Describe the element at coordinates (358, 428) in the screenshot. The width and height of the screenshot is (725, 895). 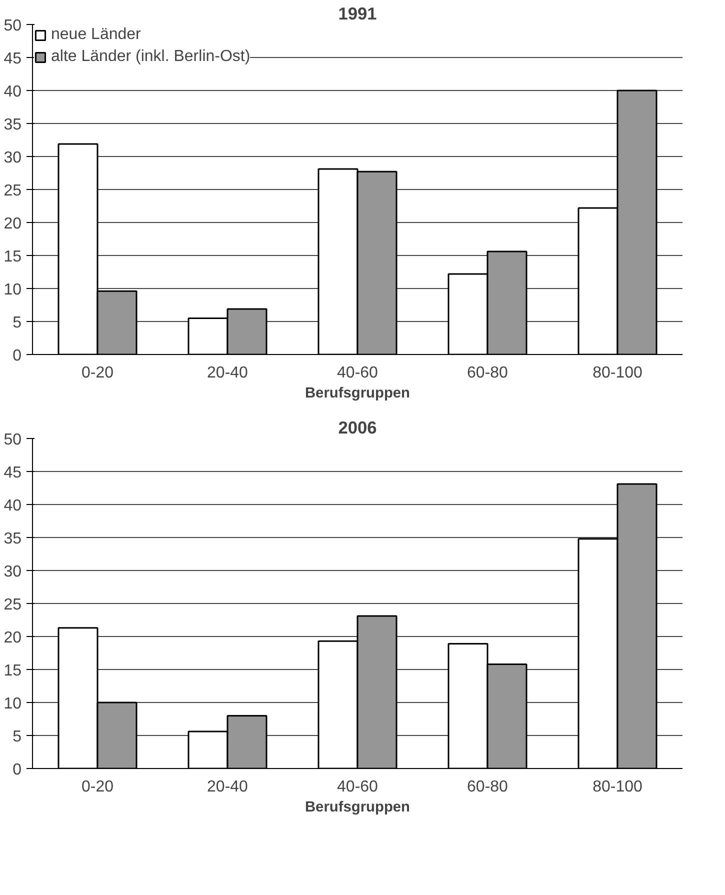
I see `chart-title: 2006` at that location.